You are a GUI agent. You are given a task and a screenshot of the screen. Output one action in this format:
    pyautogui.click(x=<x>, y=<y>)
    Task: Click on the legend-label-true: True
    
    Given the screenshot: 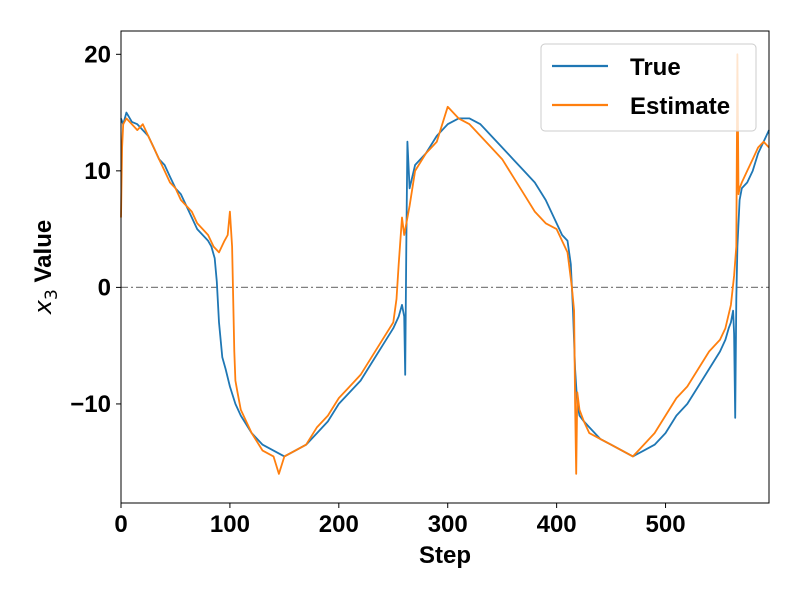 What is the action you would take?
    pyautogui.click(x=655, y=67)
    